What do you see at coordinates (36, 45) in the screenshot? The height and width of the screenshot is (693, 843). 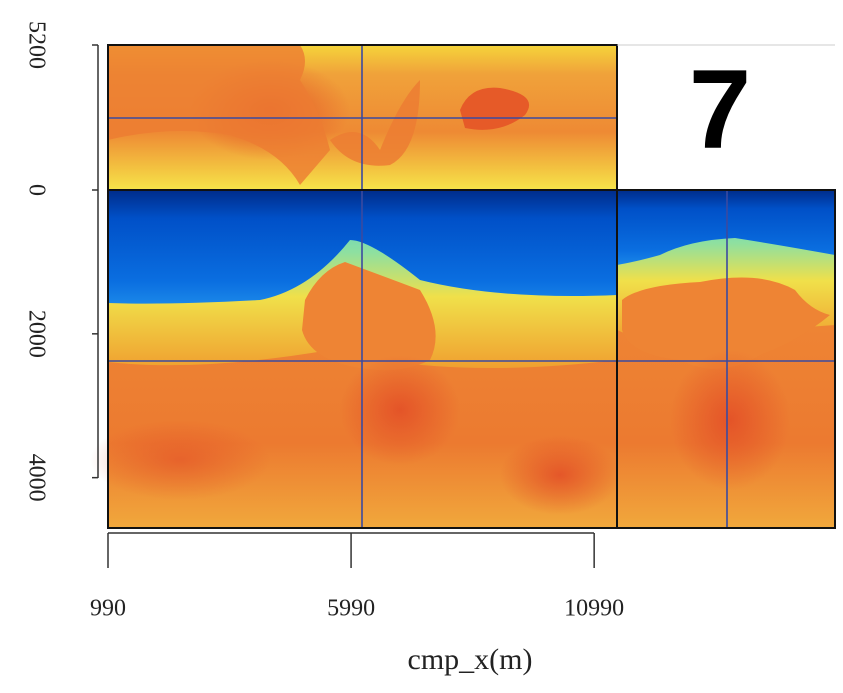 I see `y-tick-label: 5200` at bounding box center [36, 45].